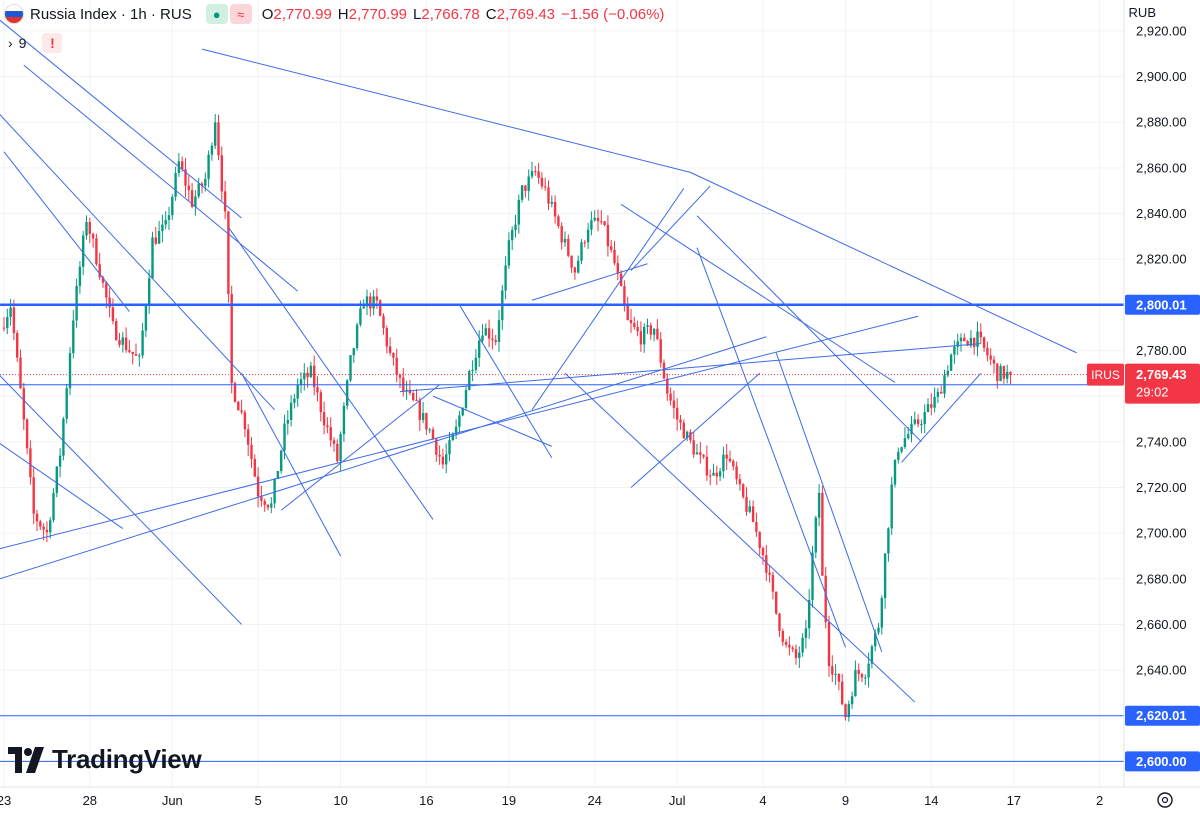 The height and width of the screenshot is (815, 1200). Describe the element at coordinates (240, 14) in the screenshot. I see `wave-icon: ≈` at that location.